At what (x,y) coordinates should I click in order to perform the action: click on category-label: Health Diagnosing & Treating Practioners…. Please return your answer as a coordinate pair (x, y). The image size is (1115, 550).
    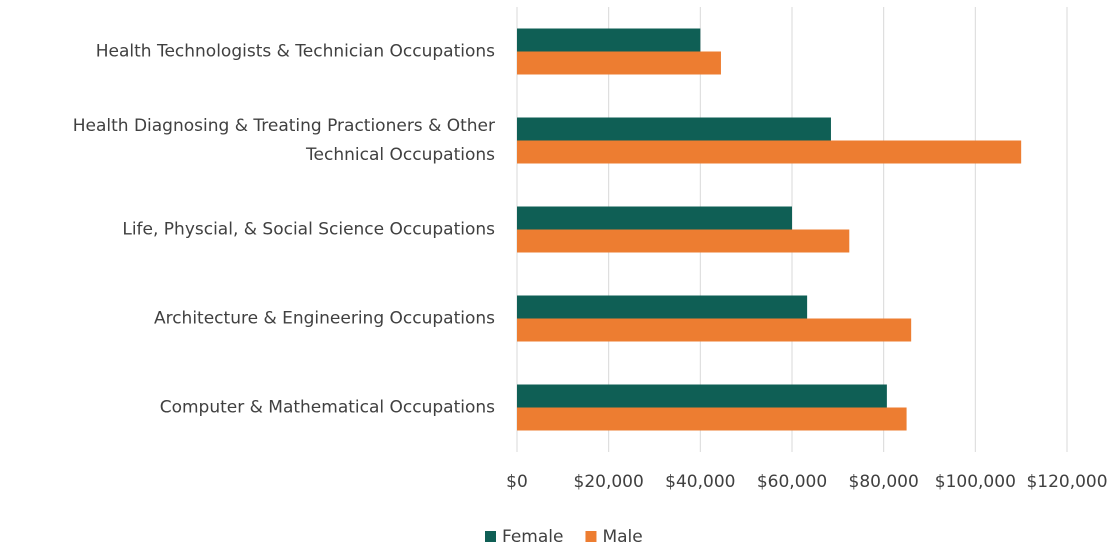
    Looking at the image, I should click on (283, 140).